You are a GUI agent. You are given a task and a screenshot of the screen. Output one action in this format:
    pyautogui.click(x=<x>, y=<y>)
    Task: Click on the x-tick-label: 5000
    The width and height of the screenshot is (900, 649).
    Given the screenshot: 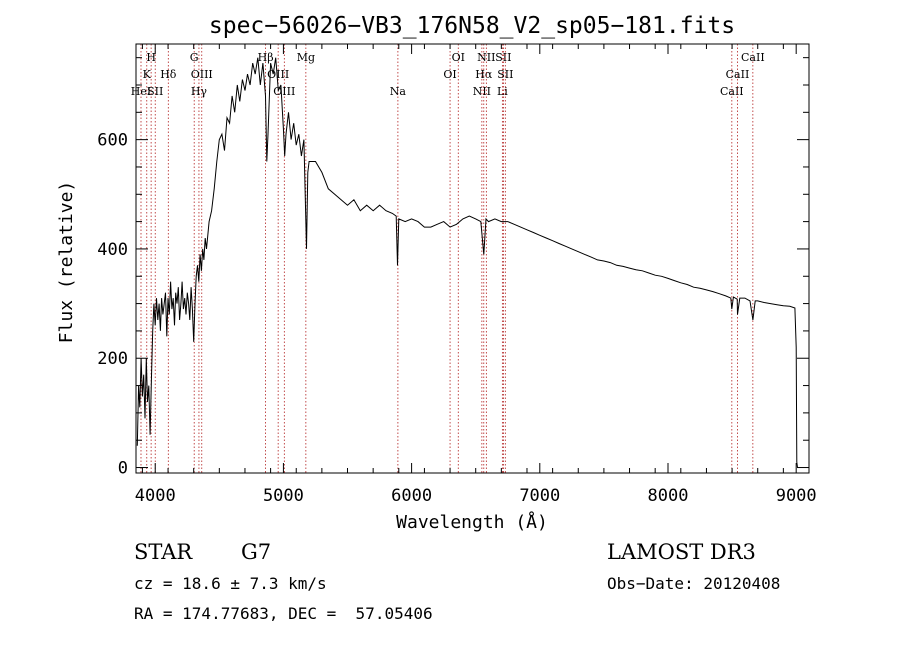 What is the action you would take?
    pyautogui.click(x=283, y=496)
    